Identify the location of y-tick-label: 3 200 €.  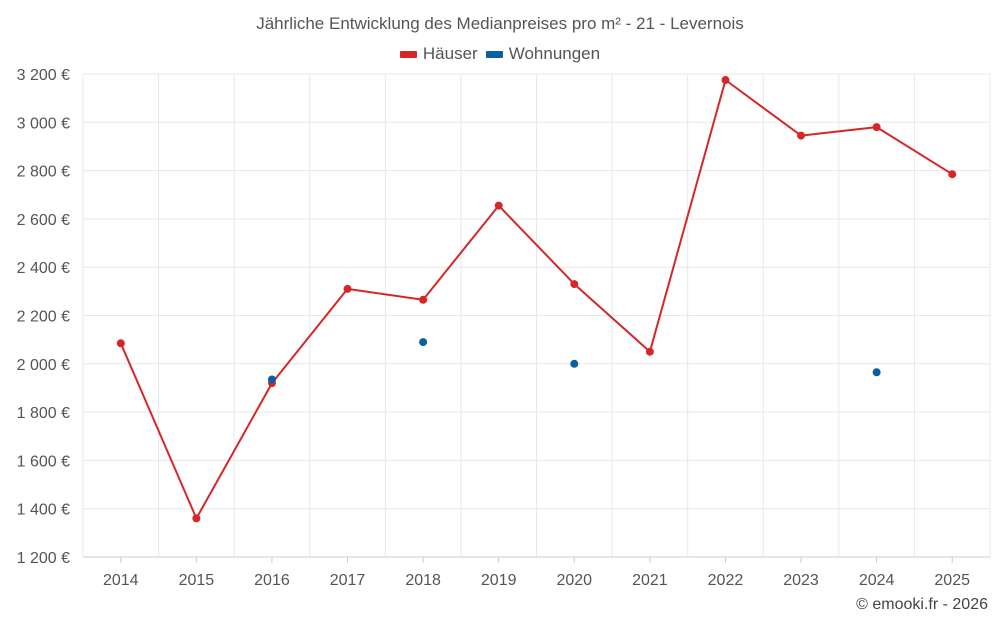
(43, 75).